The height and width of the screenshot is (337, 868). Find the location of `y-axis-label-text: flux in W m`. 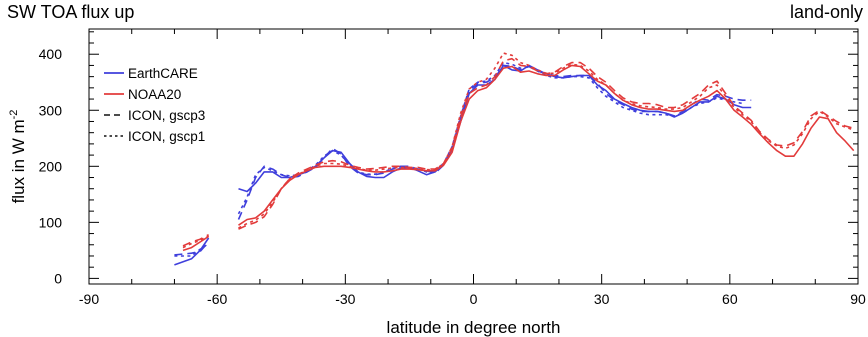

y-axis-label-text: flux in W m is located at coordinates (18, 161).